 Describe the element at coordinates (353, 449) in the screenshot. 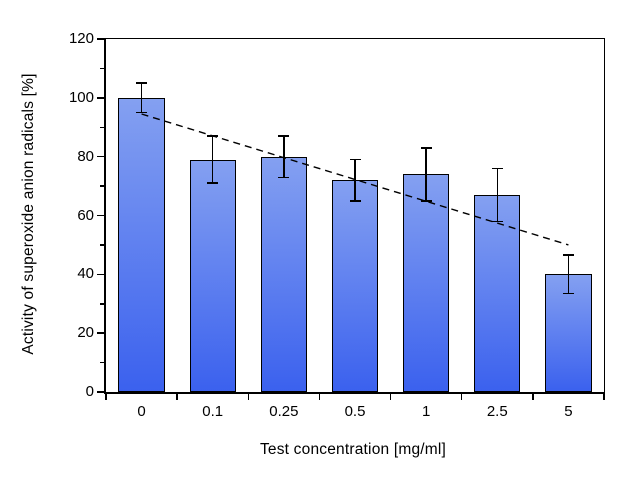

I see `x-axis-title: Test concentration [mg/ml]` at that location.